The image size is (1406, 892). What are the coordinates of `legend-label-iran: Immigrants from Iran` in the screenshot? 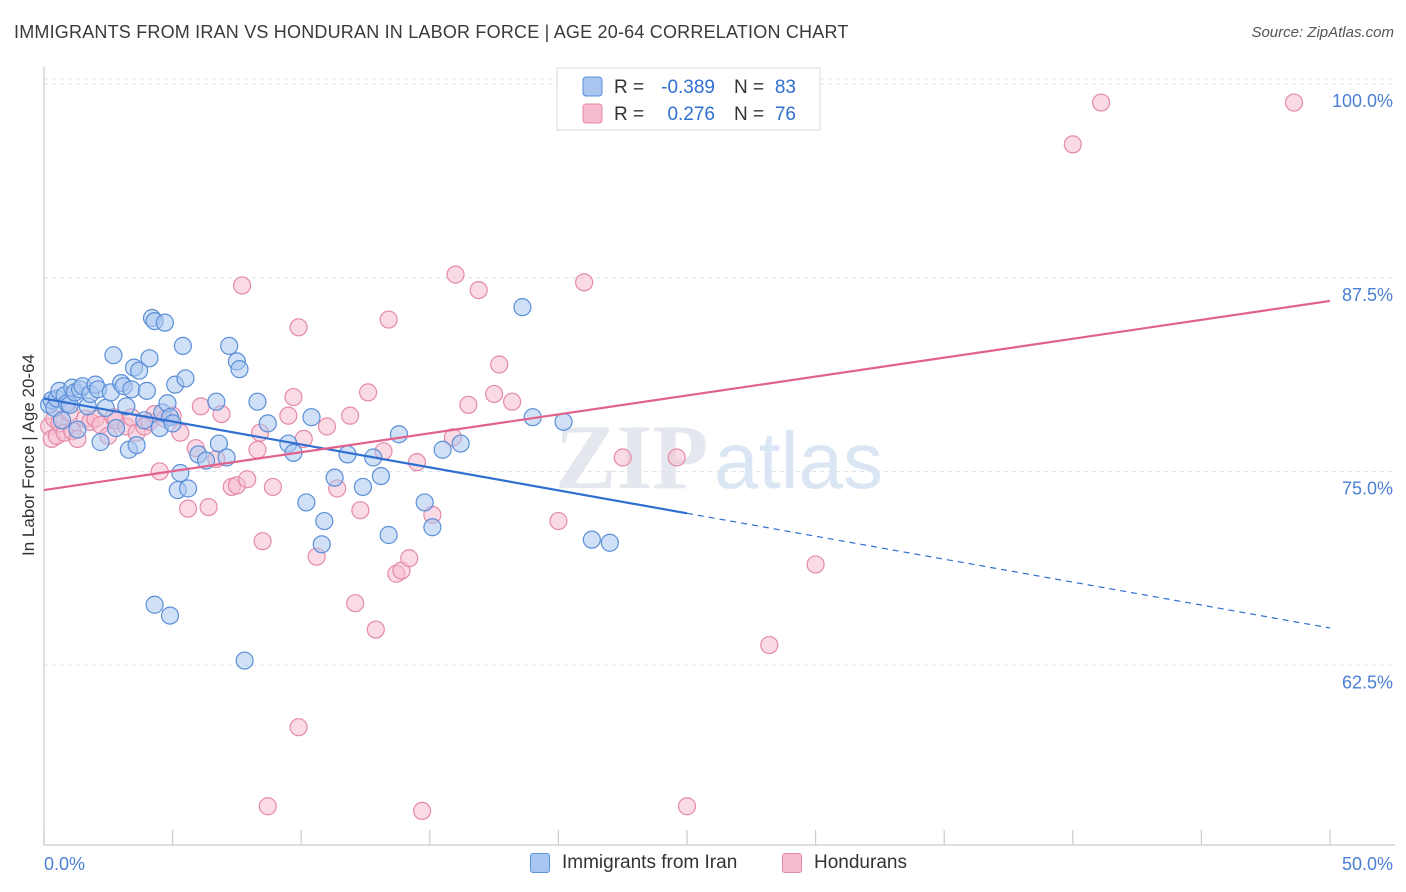 It's located at (650, 862).